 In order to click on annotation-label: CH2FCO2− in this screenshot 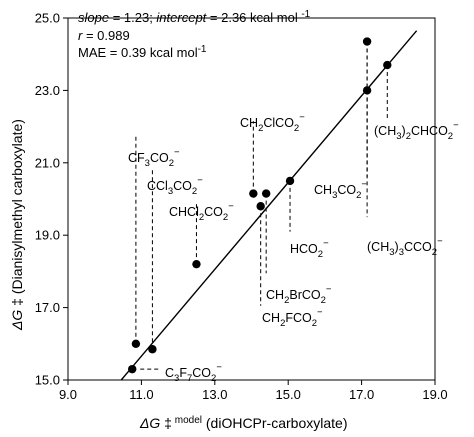, I will do `click(292, 318)`.